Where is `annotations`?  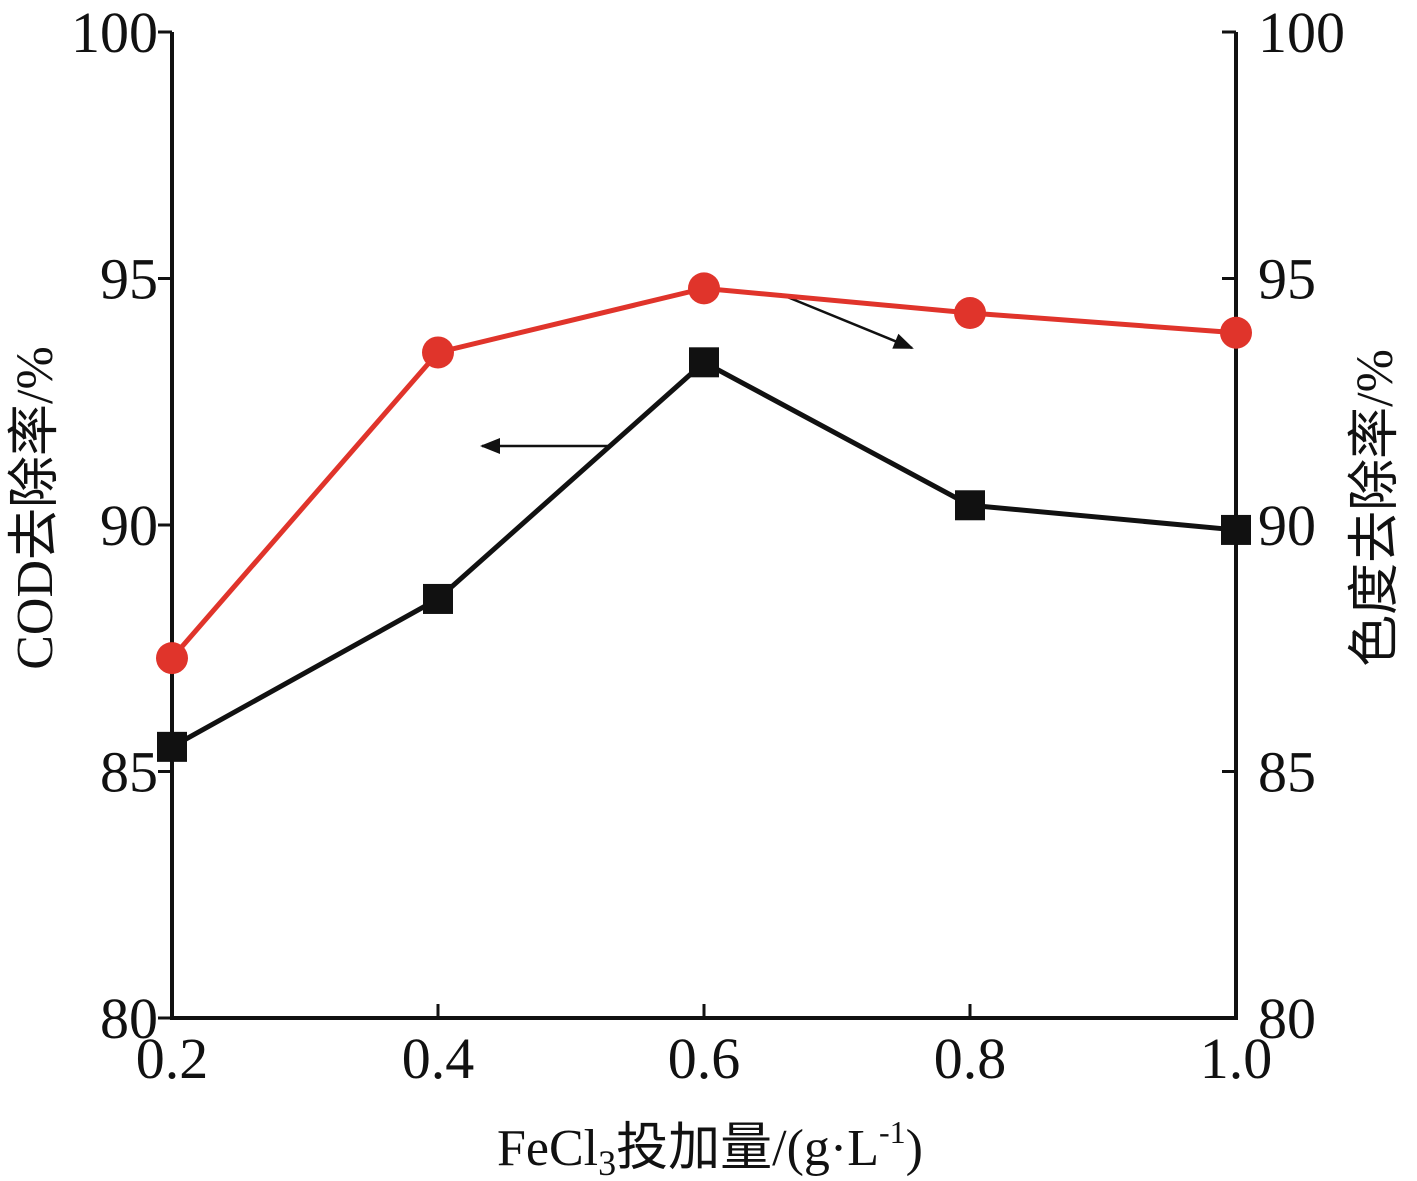 annotations is located at coordinates (697, 373).